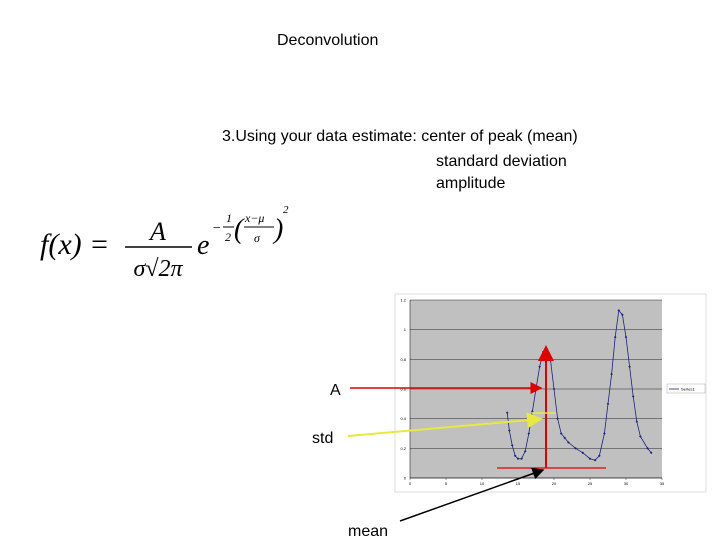  Describe the element at coordinates (158, 269) in the screenshot. I see `formula-denominator: σ√2π` at that location.